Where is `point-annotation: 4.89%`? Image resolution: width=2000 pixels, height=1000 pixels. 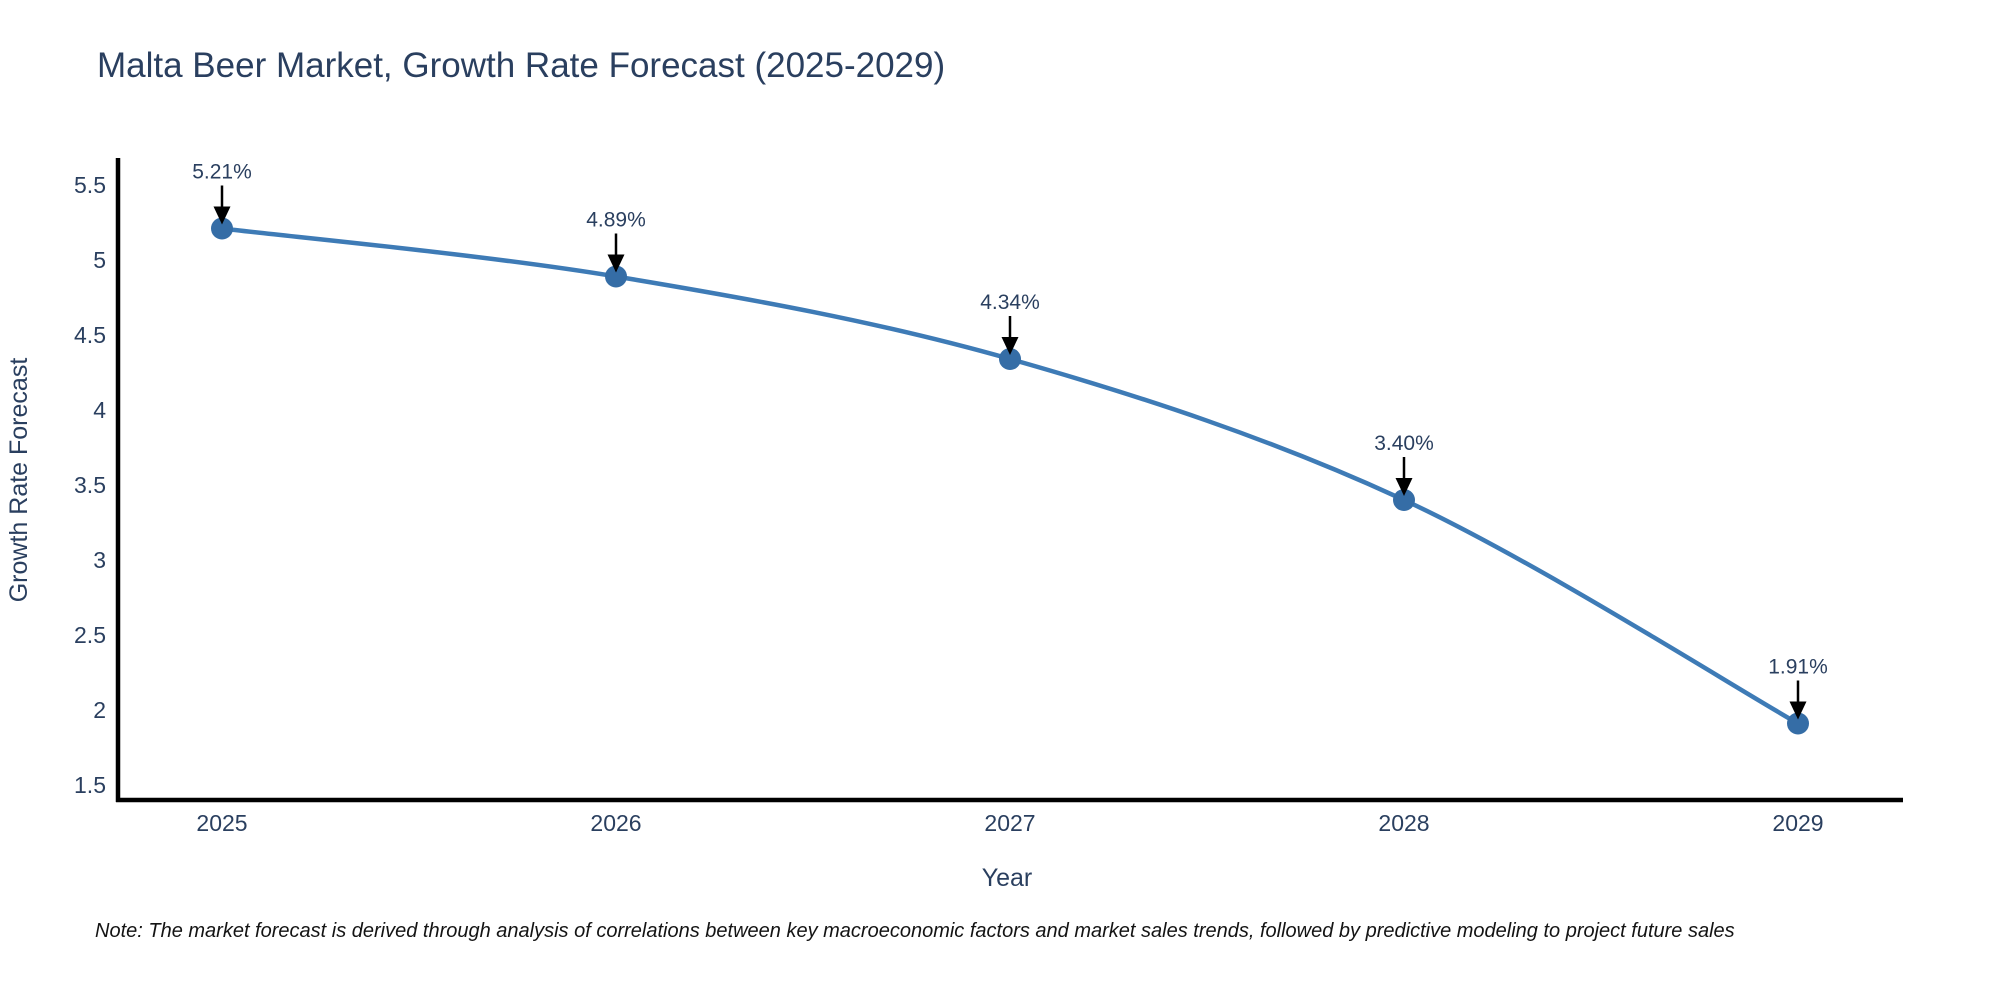 point-annotation: 4.89% is located at coordinates (616, 220).